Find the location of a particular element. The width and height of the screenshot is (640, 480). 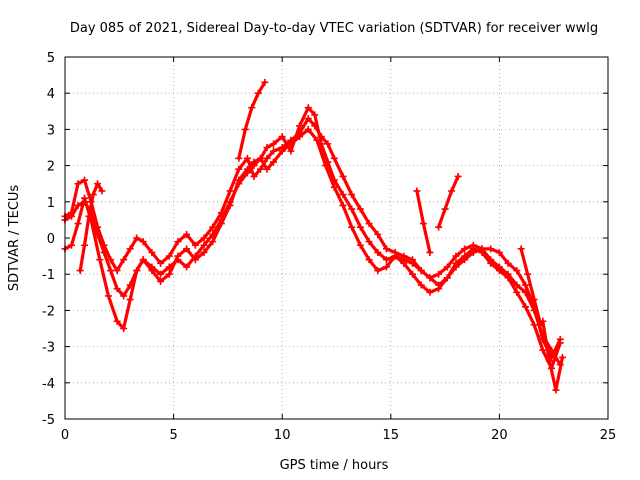

y-tick-label: 5 is located at coordinates (51, 58).